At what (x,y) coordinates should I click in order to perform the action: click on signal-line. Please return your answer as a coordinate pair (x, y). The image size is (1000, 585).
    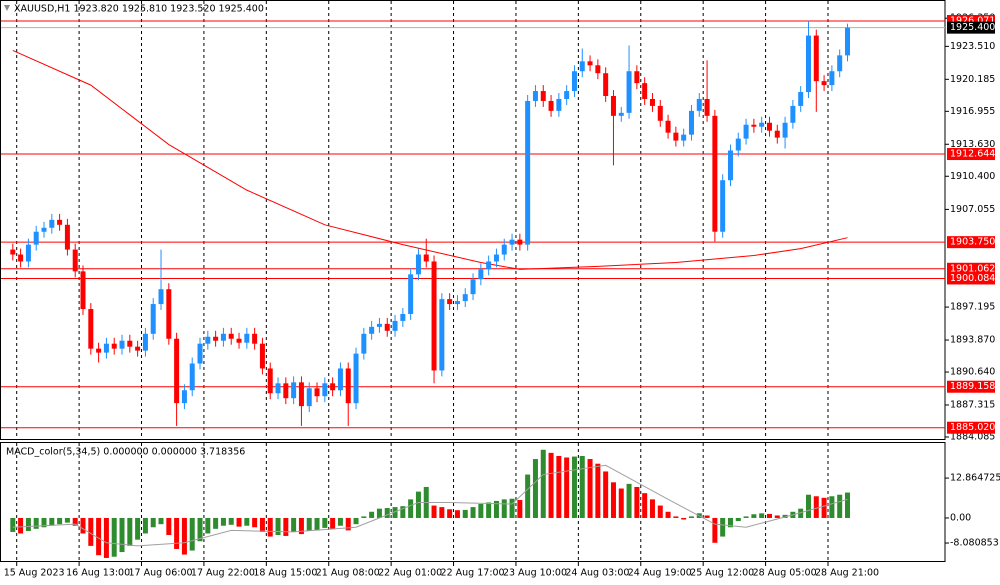
    Looking at the image, I should click on (430, 505).